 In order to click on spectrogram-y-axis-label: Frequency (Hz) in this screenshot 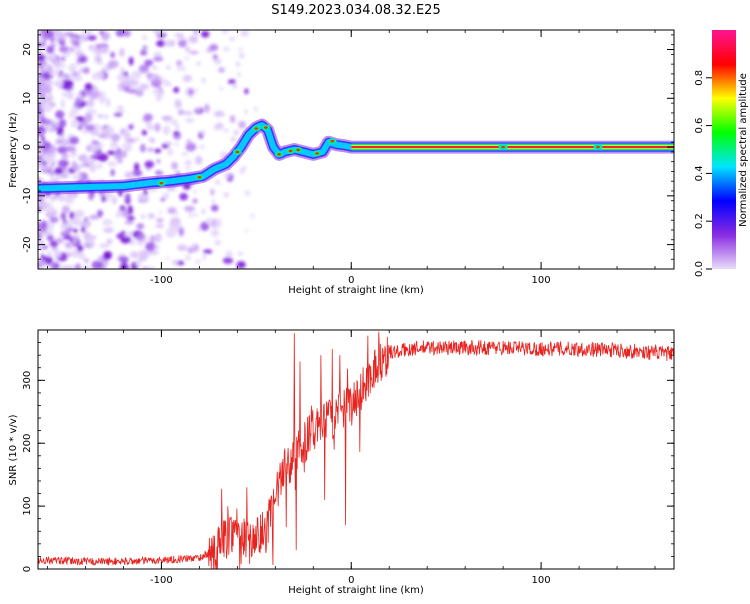, I will do `click(13, 150)`.